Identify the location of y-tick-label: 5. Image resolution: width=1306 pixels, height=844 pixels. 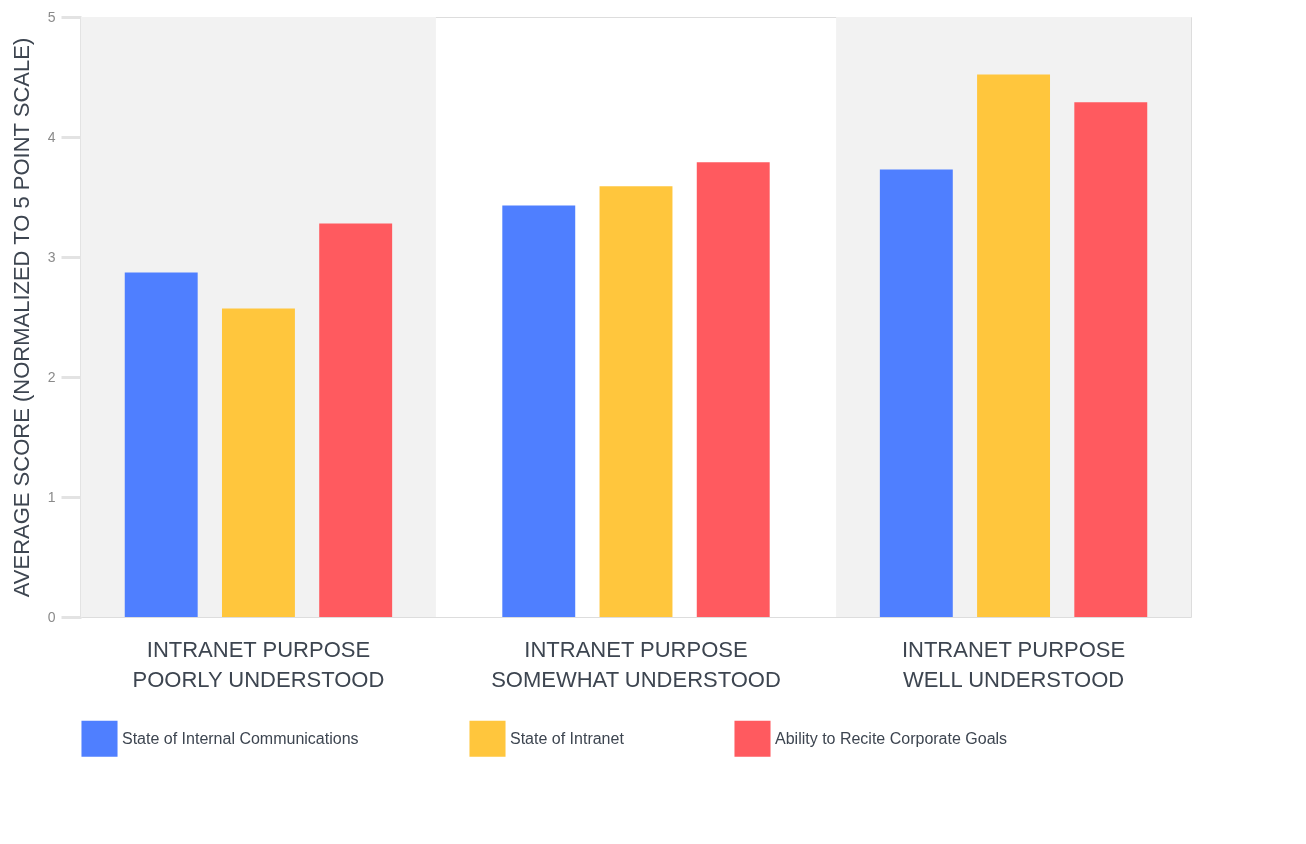
(51, 16).